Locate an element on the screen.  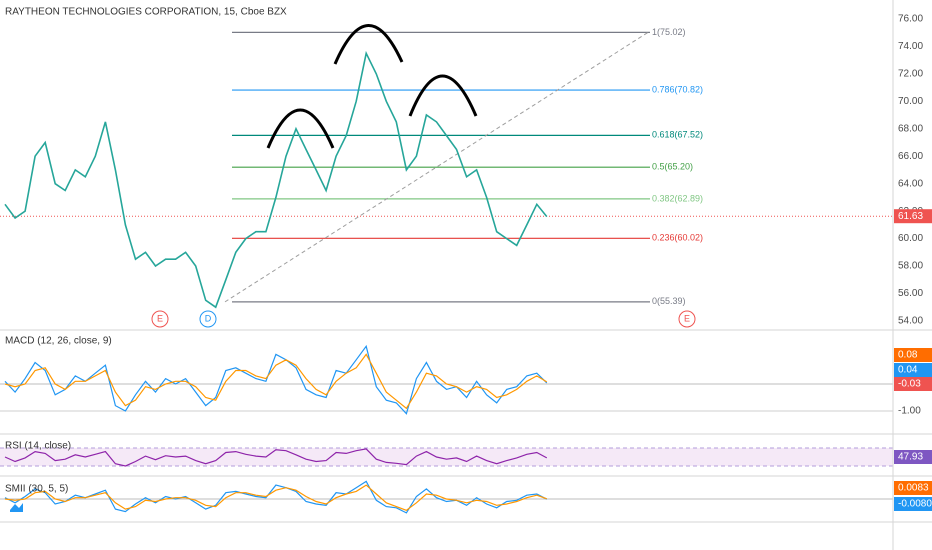
pattern-arcs is located at coordinates (372, 86).